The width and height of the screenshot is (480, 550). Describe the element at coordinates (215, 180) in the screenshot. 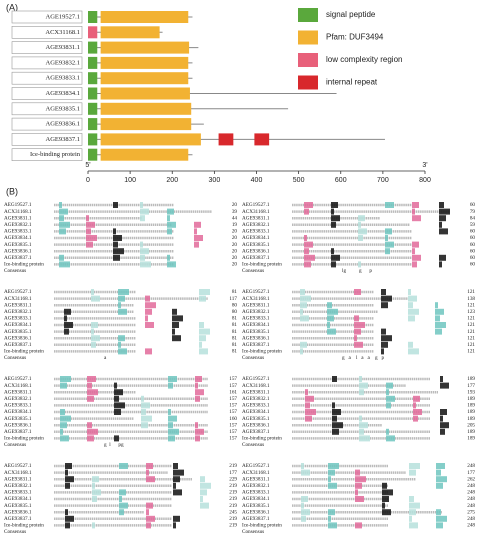

I see `x-tick-label: 300` at that location.